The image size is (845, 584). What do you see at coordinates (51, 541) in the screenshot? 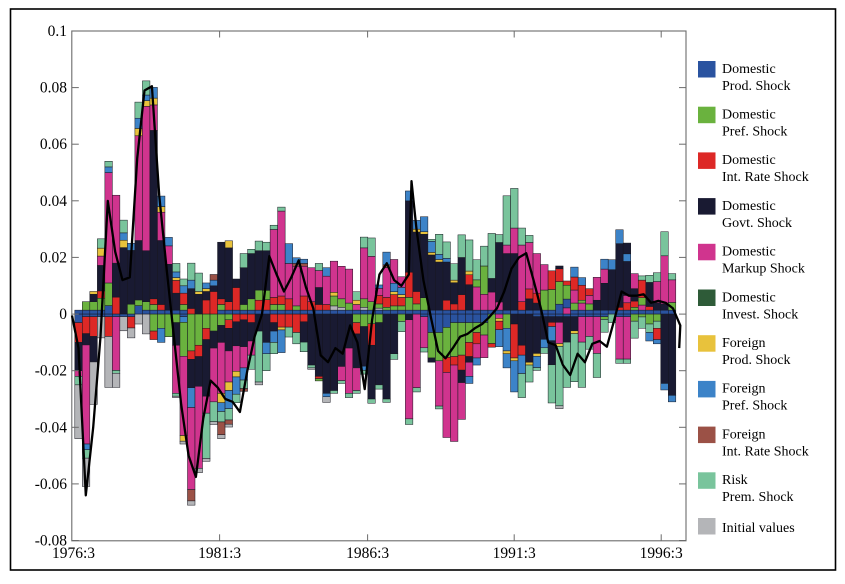
I see `svg-text: -0.08` at bounding box center [51, 541].